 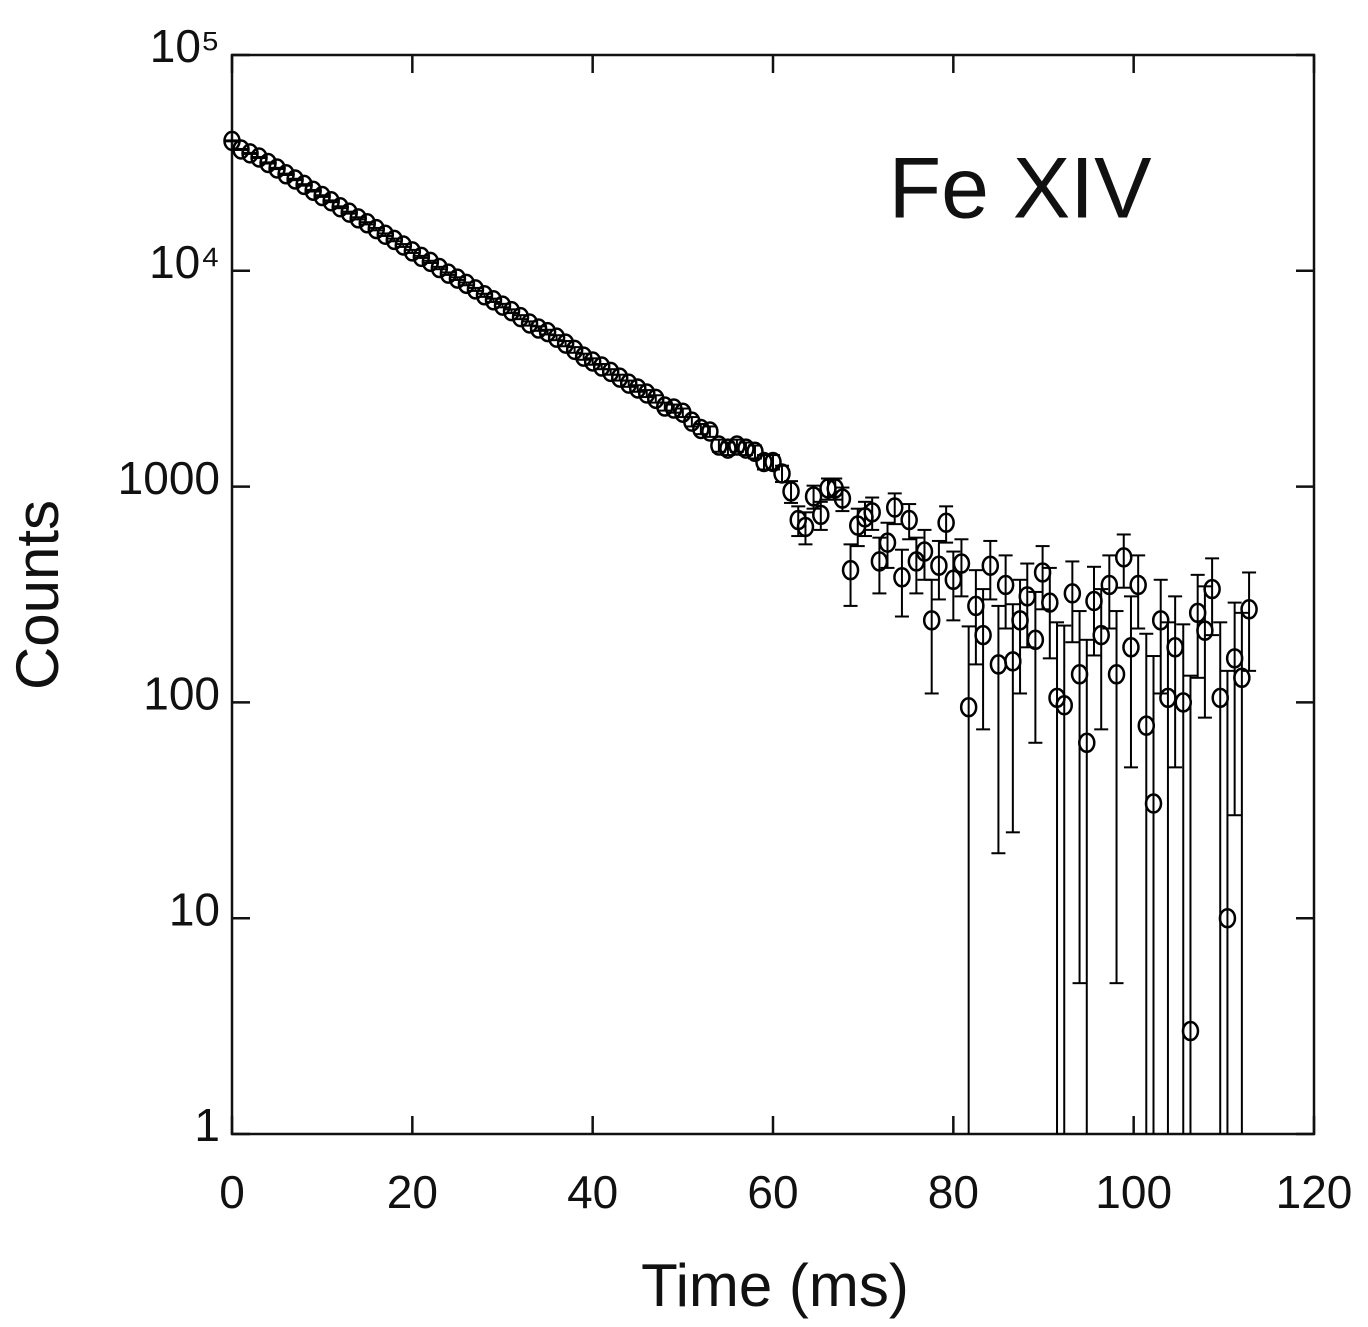 What do you see at coordinates (185, 46) in the screenshot?
I see `y-tick-label: 10⁵` at bounding box center [185, 46].